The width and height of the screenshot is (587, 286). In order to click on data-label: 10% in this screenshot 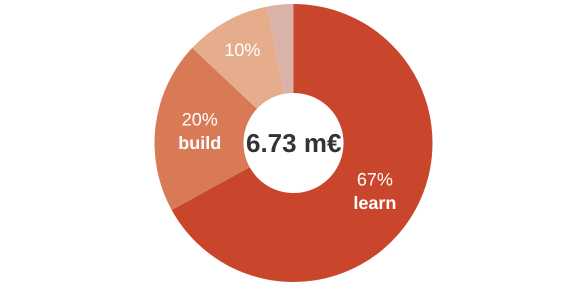, I will do `click(242, 50)`.